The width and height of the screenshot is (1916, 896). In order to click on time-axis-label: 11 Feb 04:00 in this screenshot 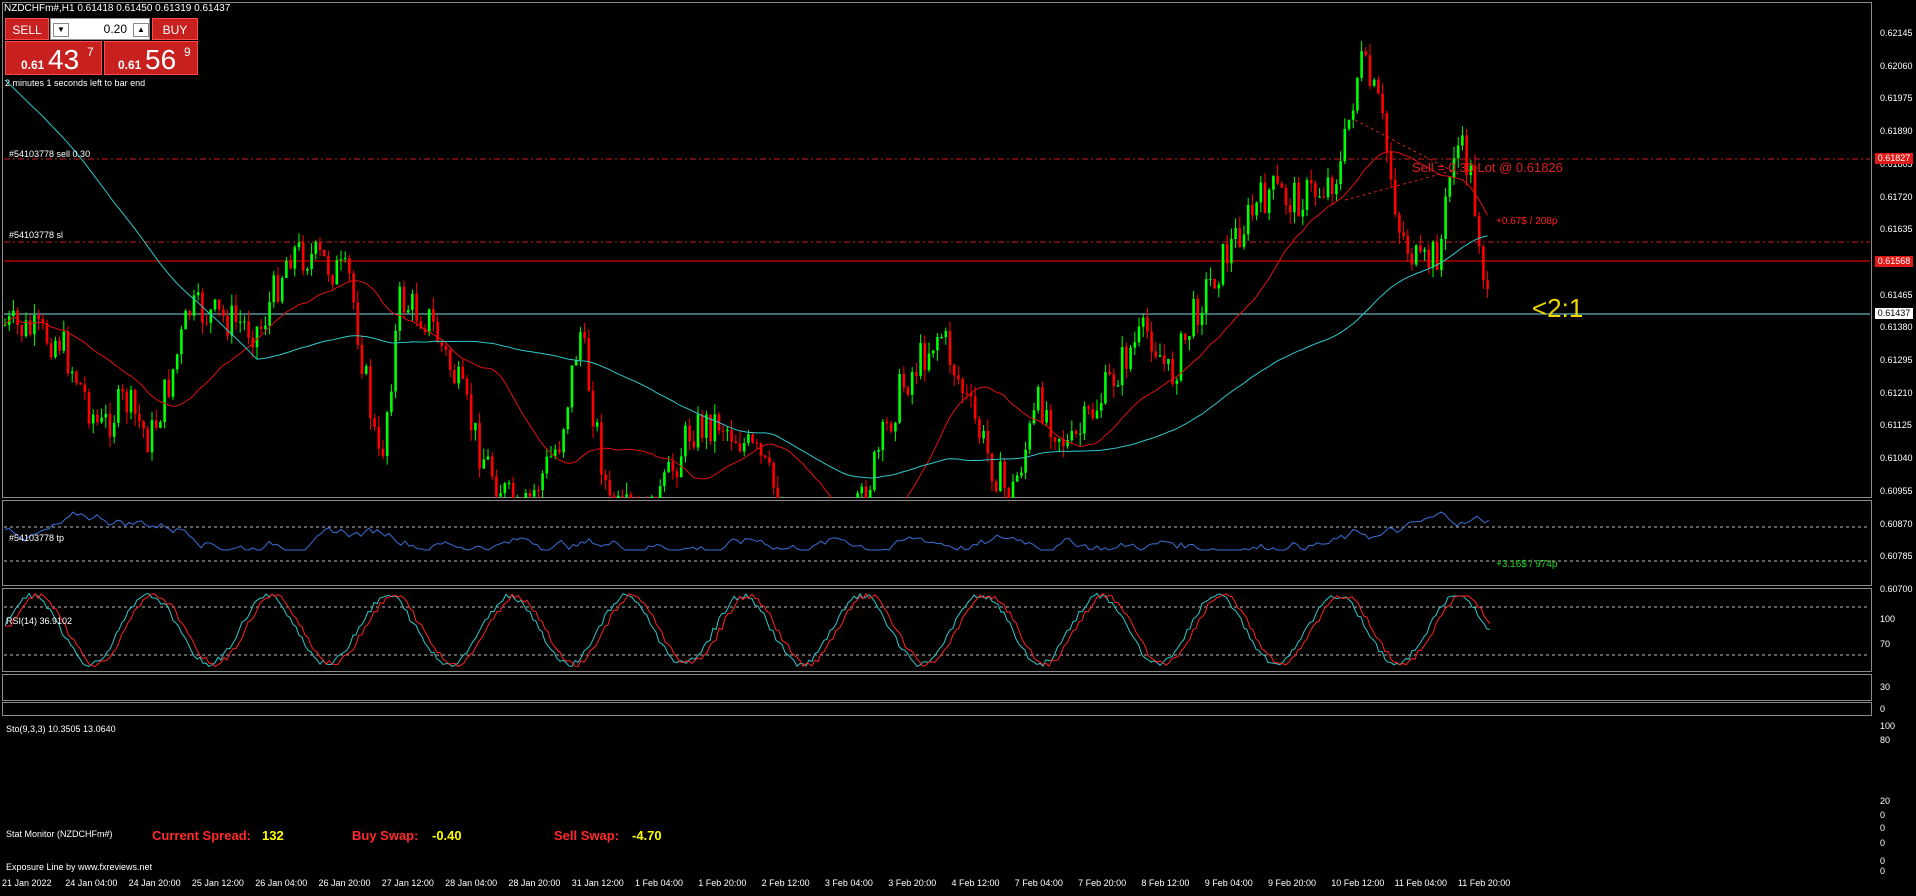, I will do `click(1420, 883)`.